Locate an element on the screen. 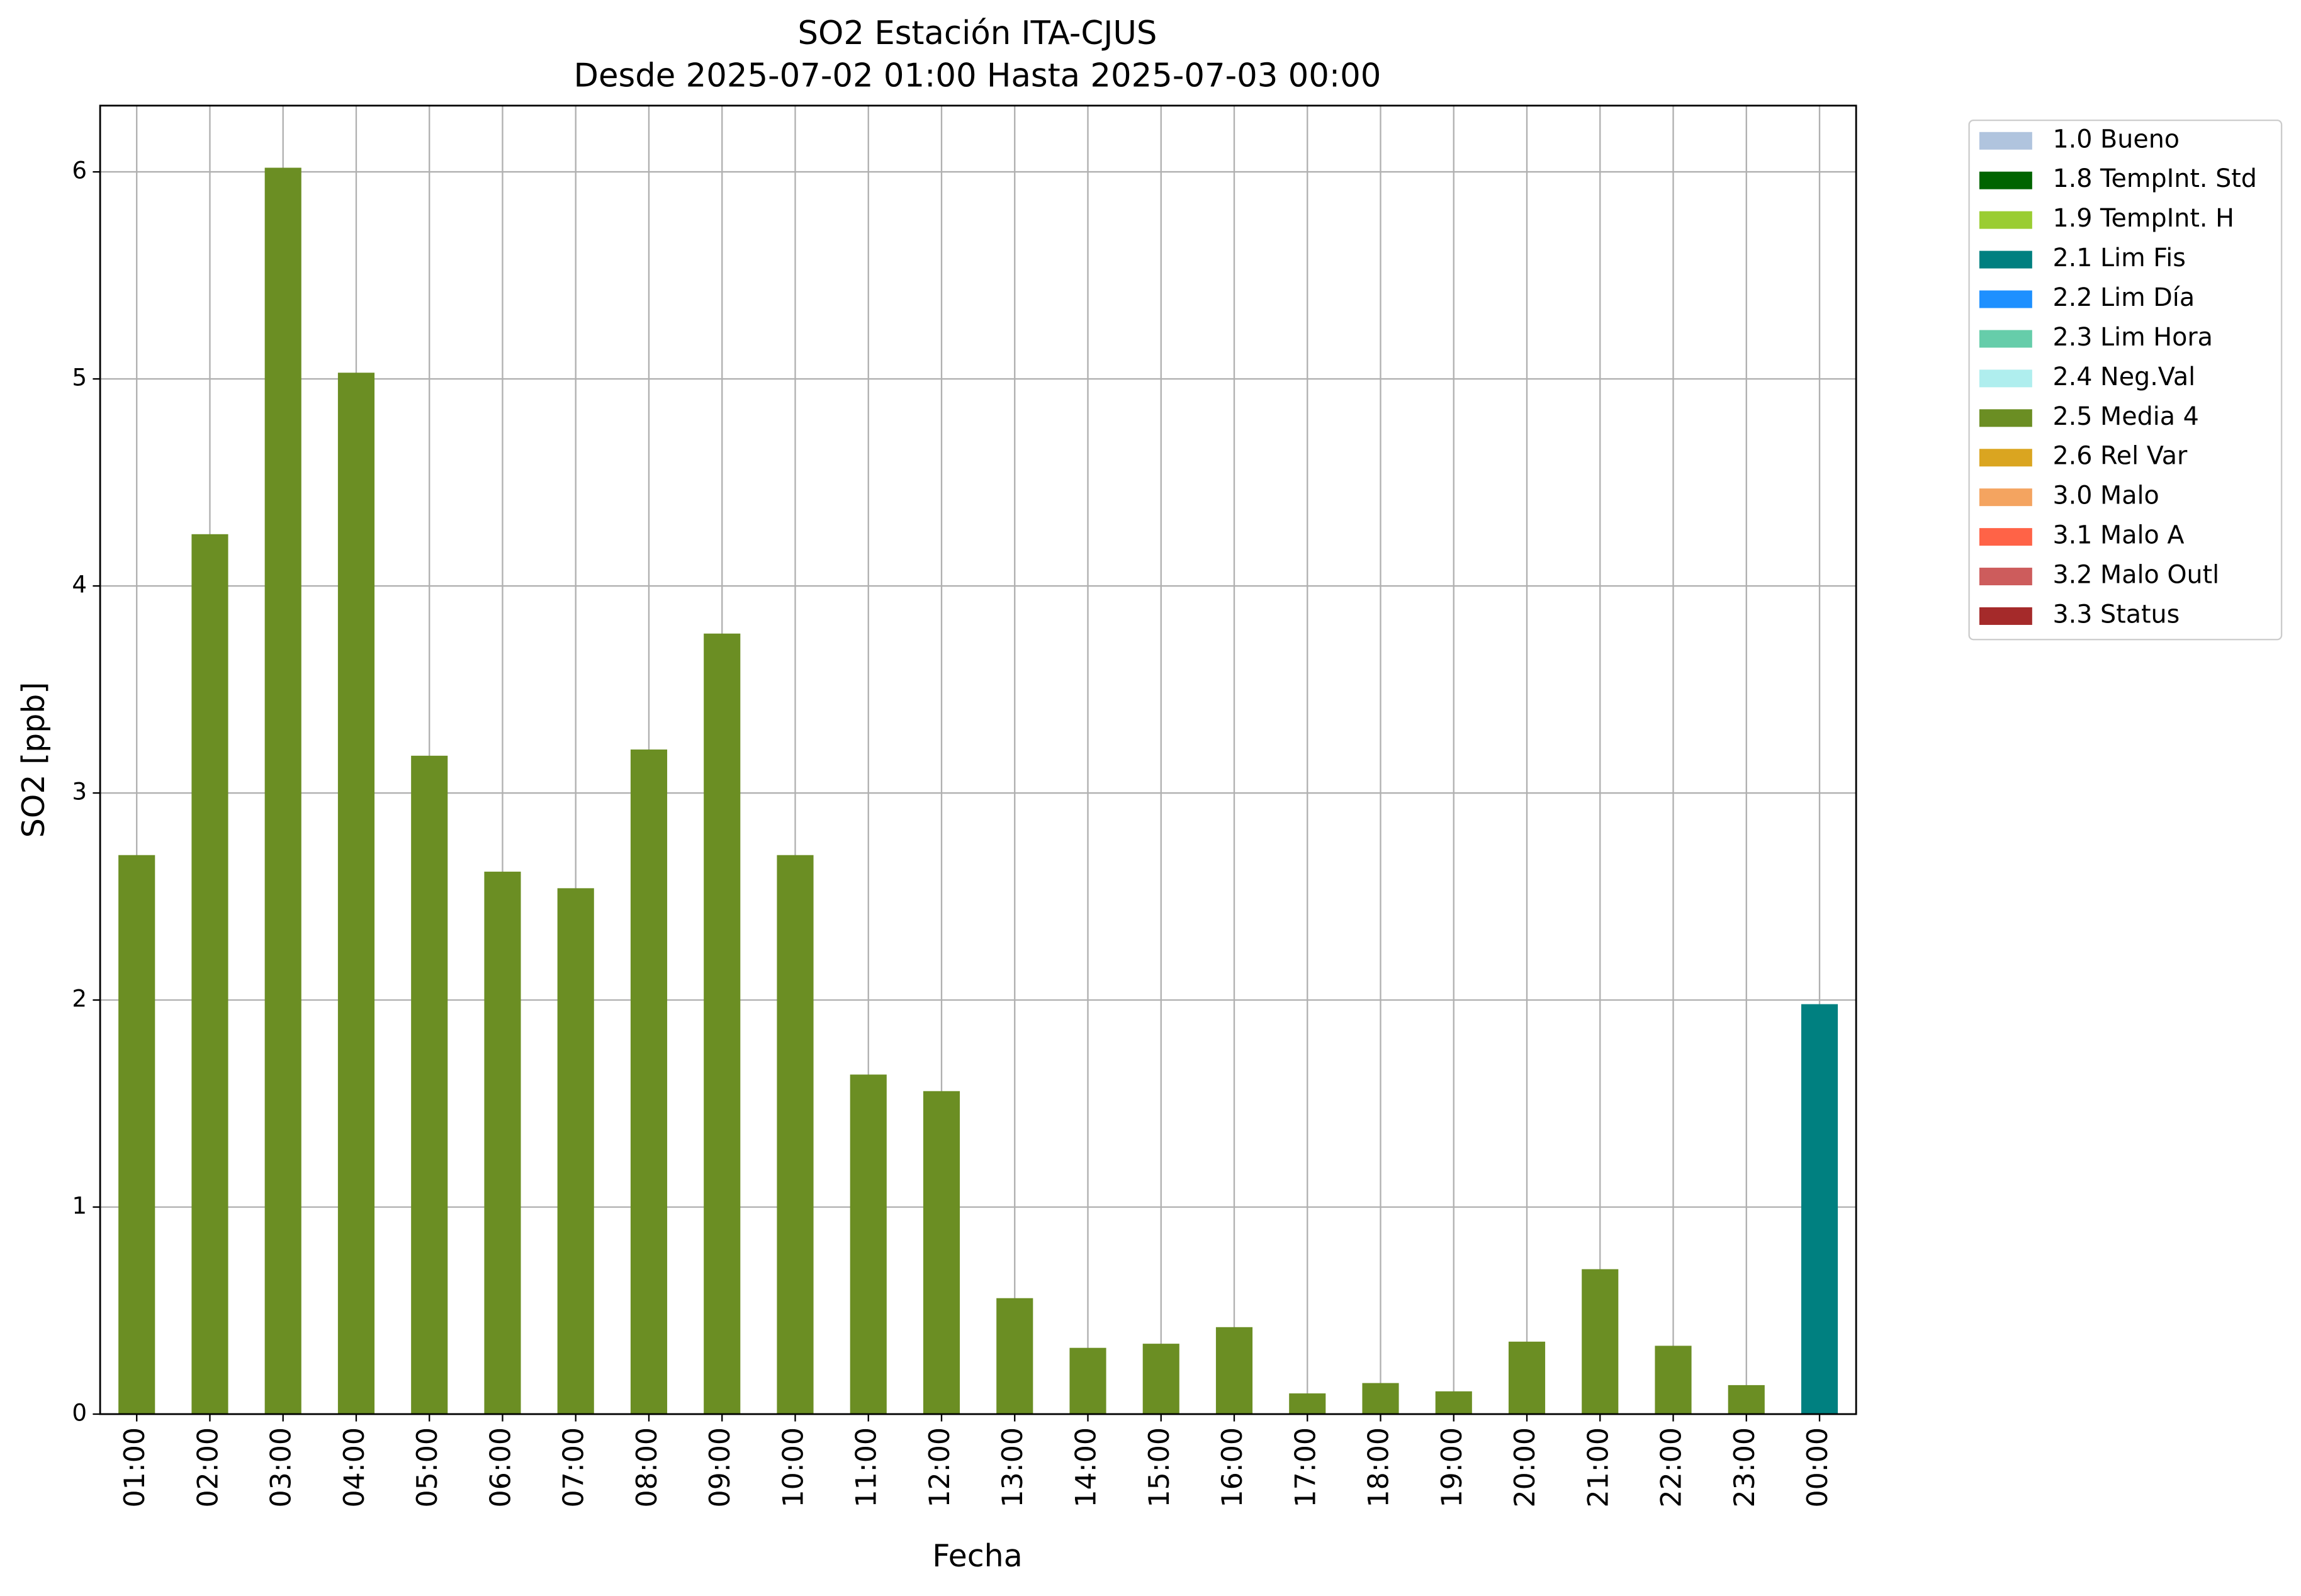 The height and width of the screenshot is (1596, 2301). x-tick-label: 19:00 is located at coordinates (1452, 1467).